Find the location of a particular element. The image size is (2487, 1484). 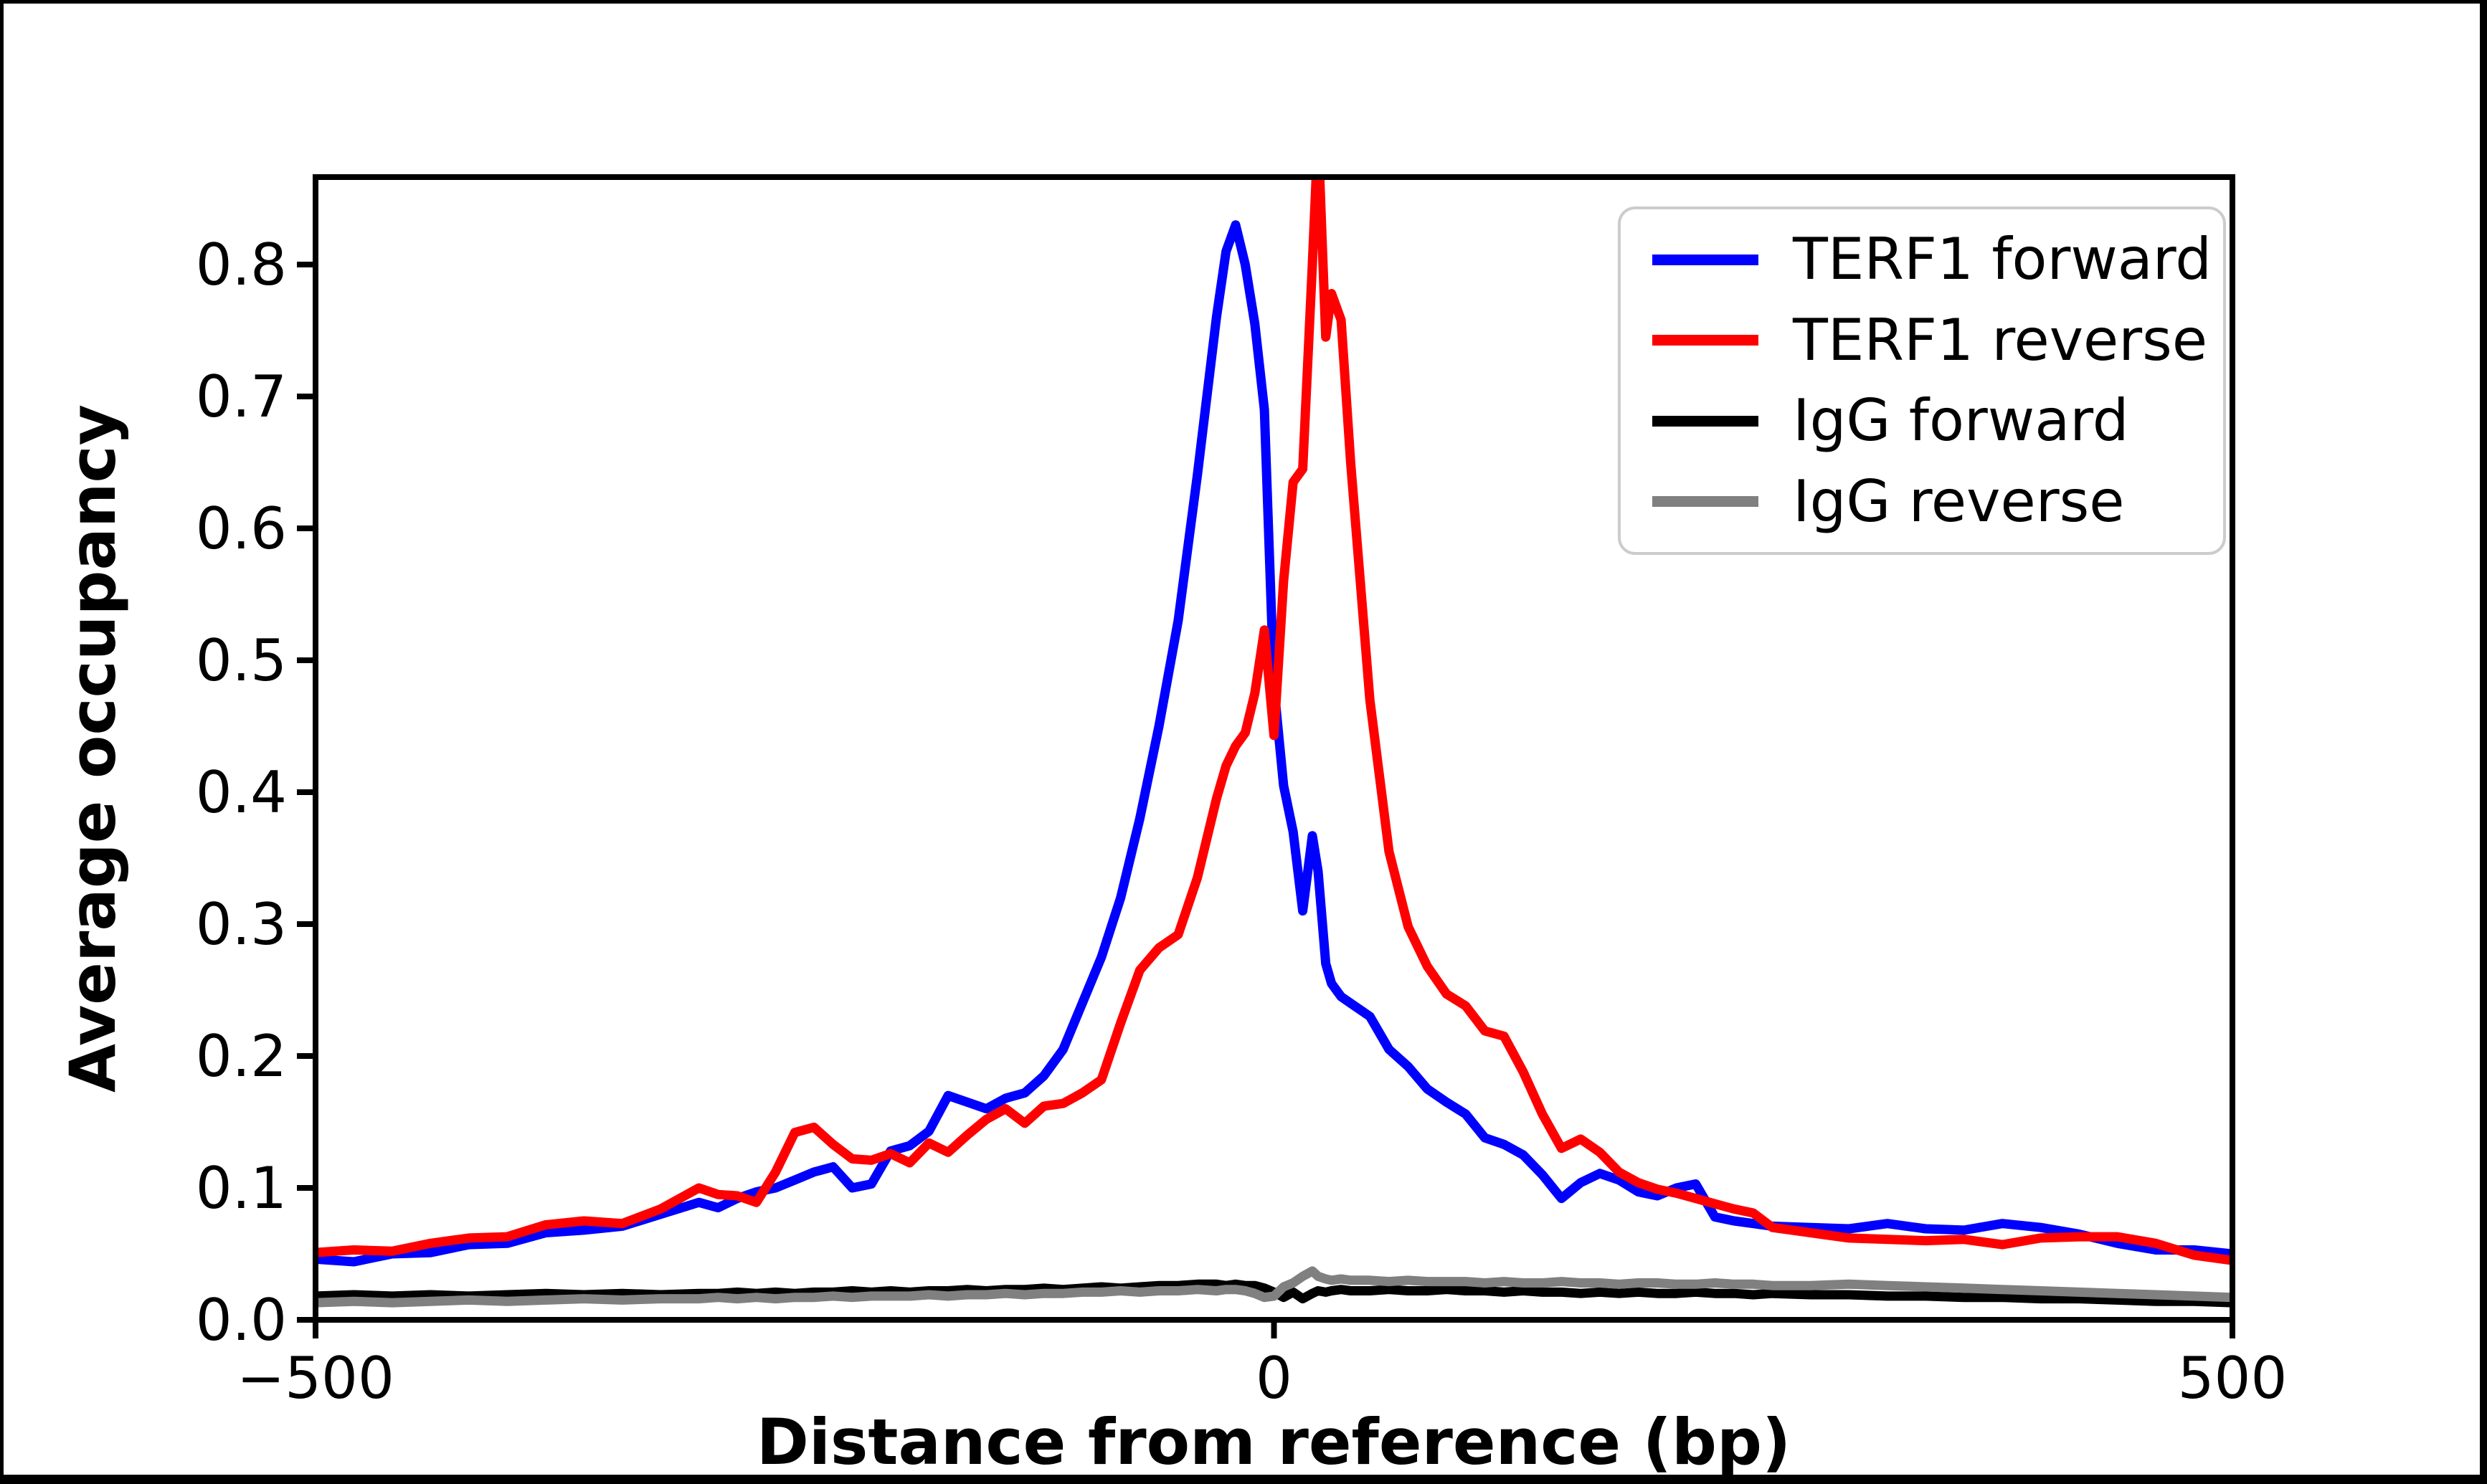

legend-label-terf1-forward: TERF1 forward is located at coordinates (2003, 259).